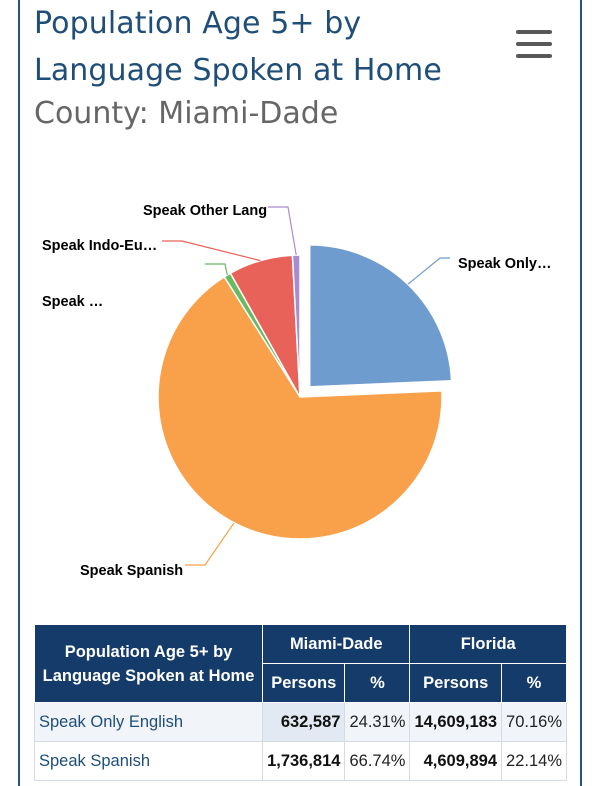 This screenshot has width=602, height=786. What do you see at coordinates (304, 761) in the screenshot?
I see `cell-persons: 1,736,814` at bounding box center [304, 761].